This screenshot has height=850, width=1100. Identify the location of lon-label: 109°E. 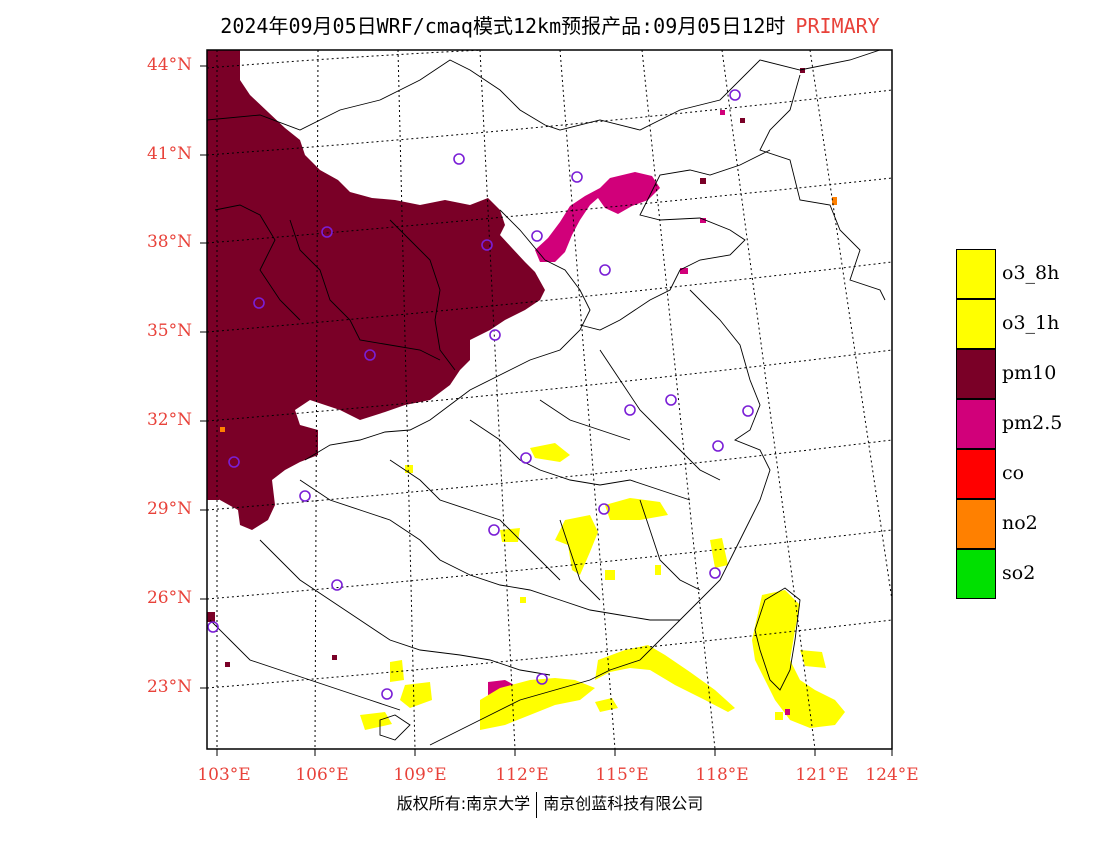
(420, 775).